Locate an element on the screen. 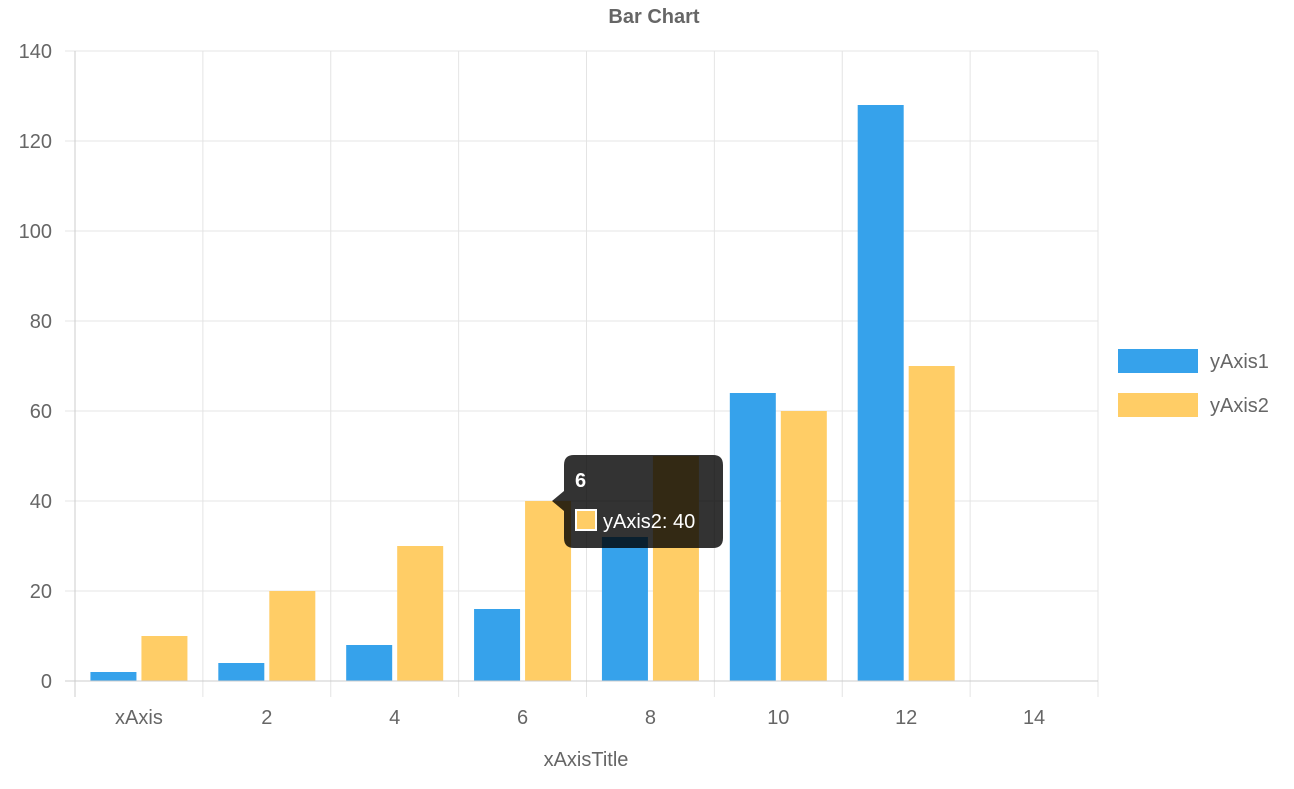  chart-title: Bar Chart is located at coordinates (653, 17).